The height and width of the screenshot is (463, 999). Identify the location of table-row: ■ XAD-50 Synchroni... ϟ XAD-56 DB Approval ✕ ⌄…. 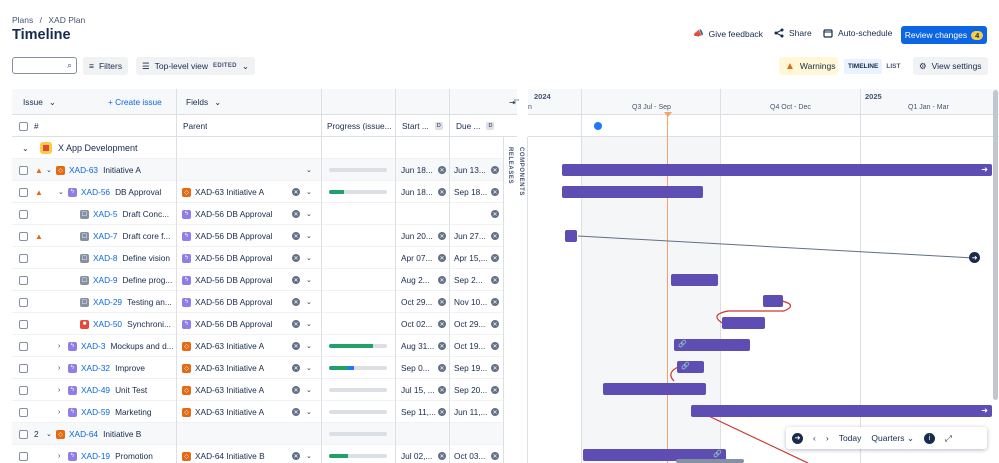
(264, 324).